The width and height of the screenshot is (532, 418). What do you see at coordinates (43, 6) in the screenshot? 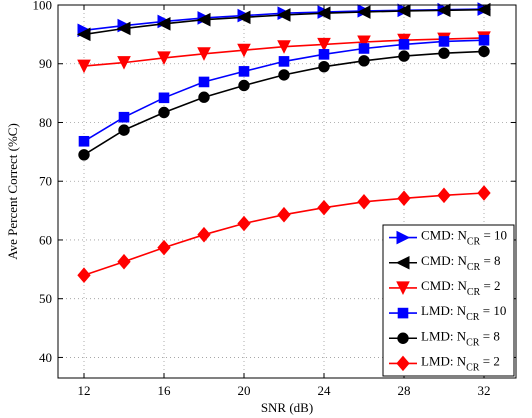
I see `y-tick-label: 100` at bounding box center [43, 6].